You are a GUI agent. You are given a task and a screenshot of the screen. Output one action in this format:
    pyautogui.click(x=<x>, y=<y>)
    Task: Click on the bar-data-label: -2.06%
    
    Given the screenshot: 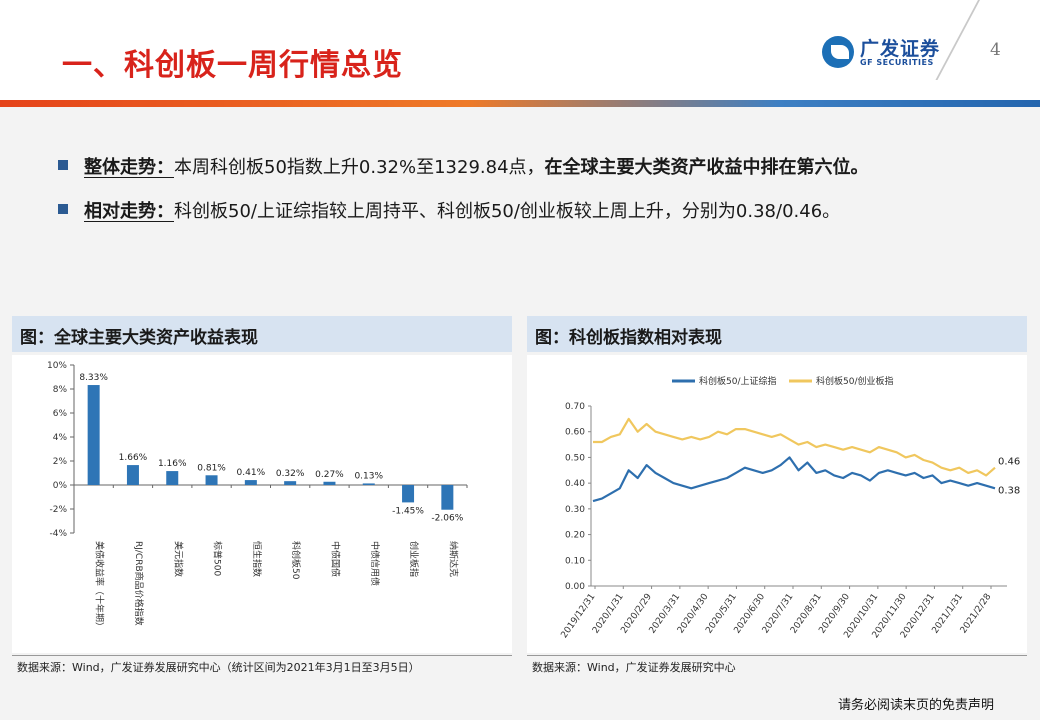 What is the action you would take?
    pyautogui.click(x=447, y=519)
    